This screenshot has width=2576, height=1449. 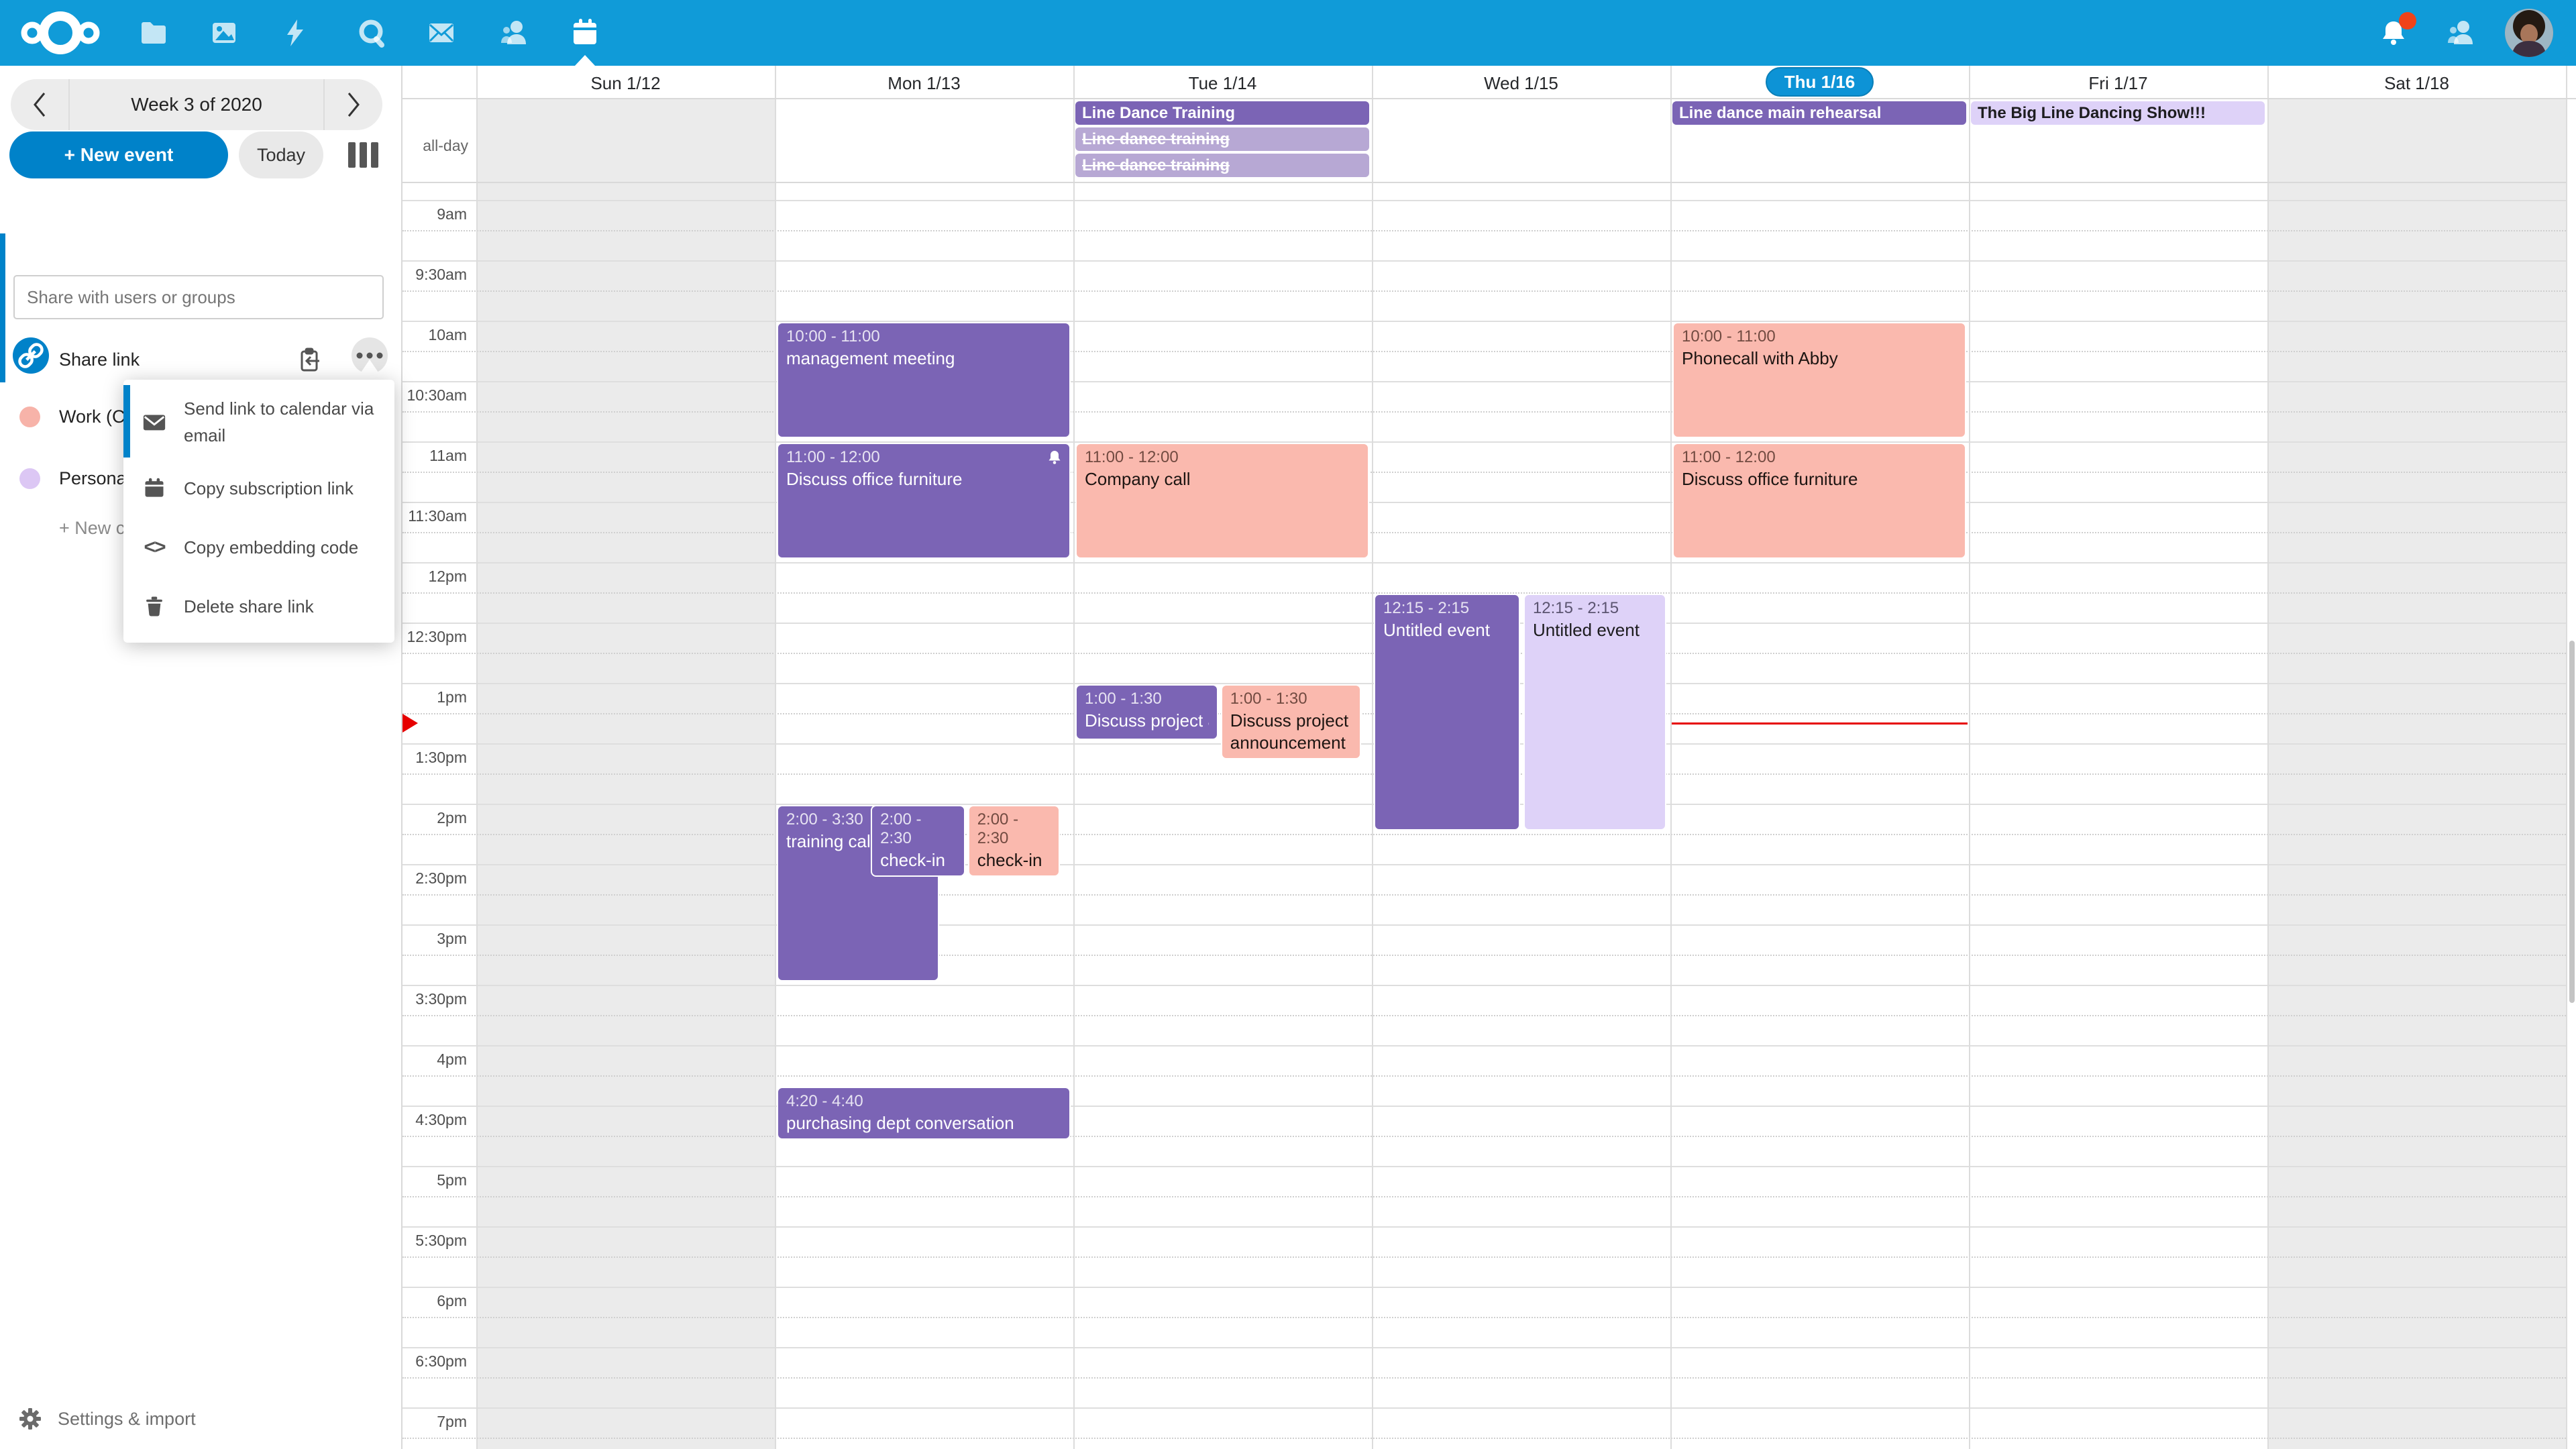 I want to click on time-label: 3:30pm, so click(x=441, y=999).